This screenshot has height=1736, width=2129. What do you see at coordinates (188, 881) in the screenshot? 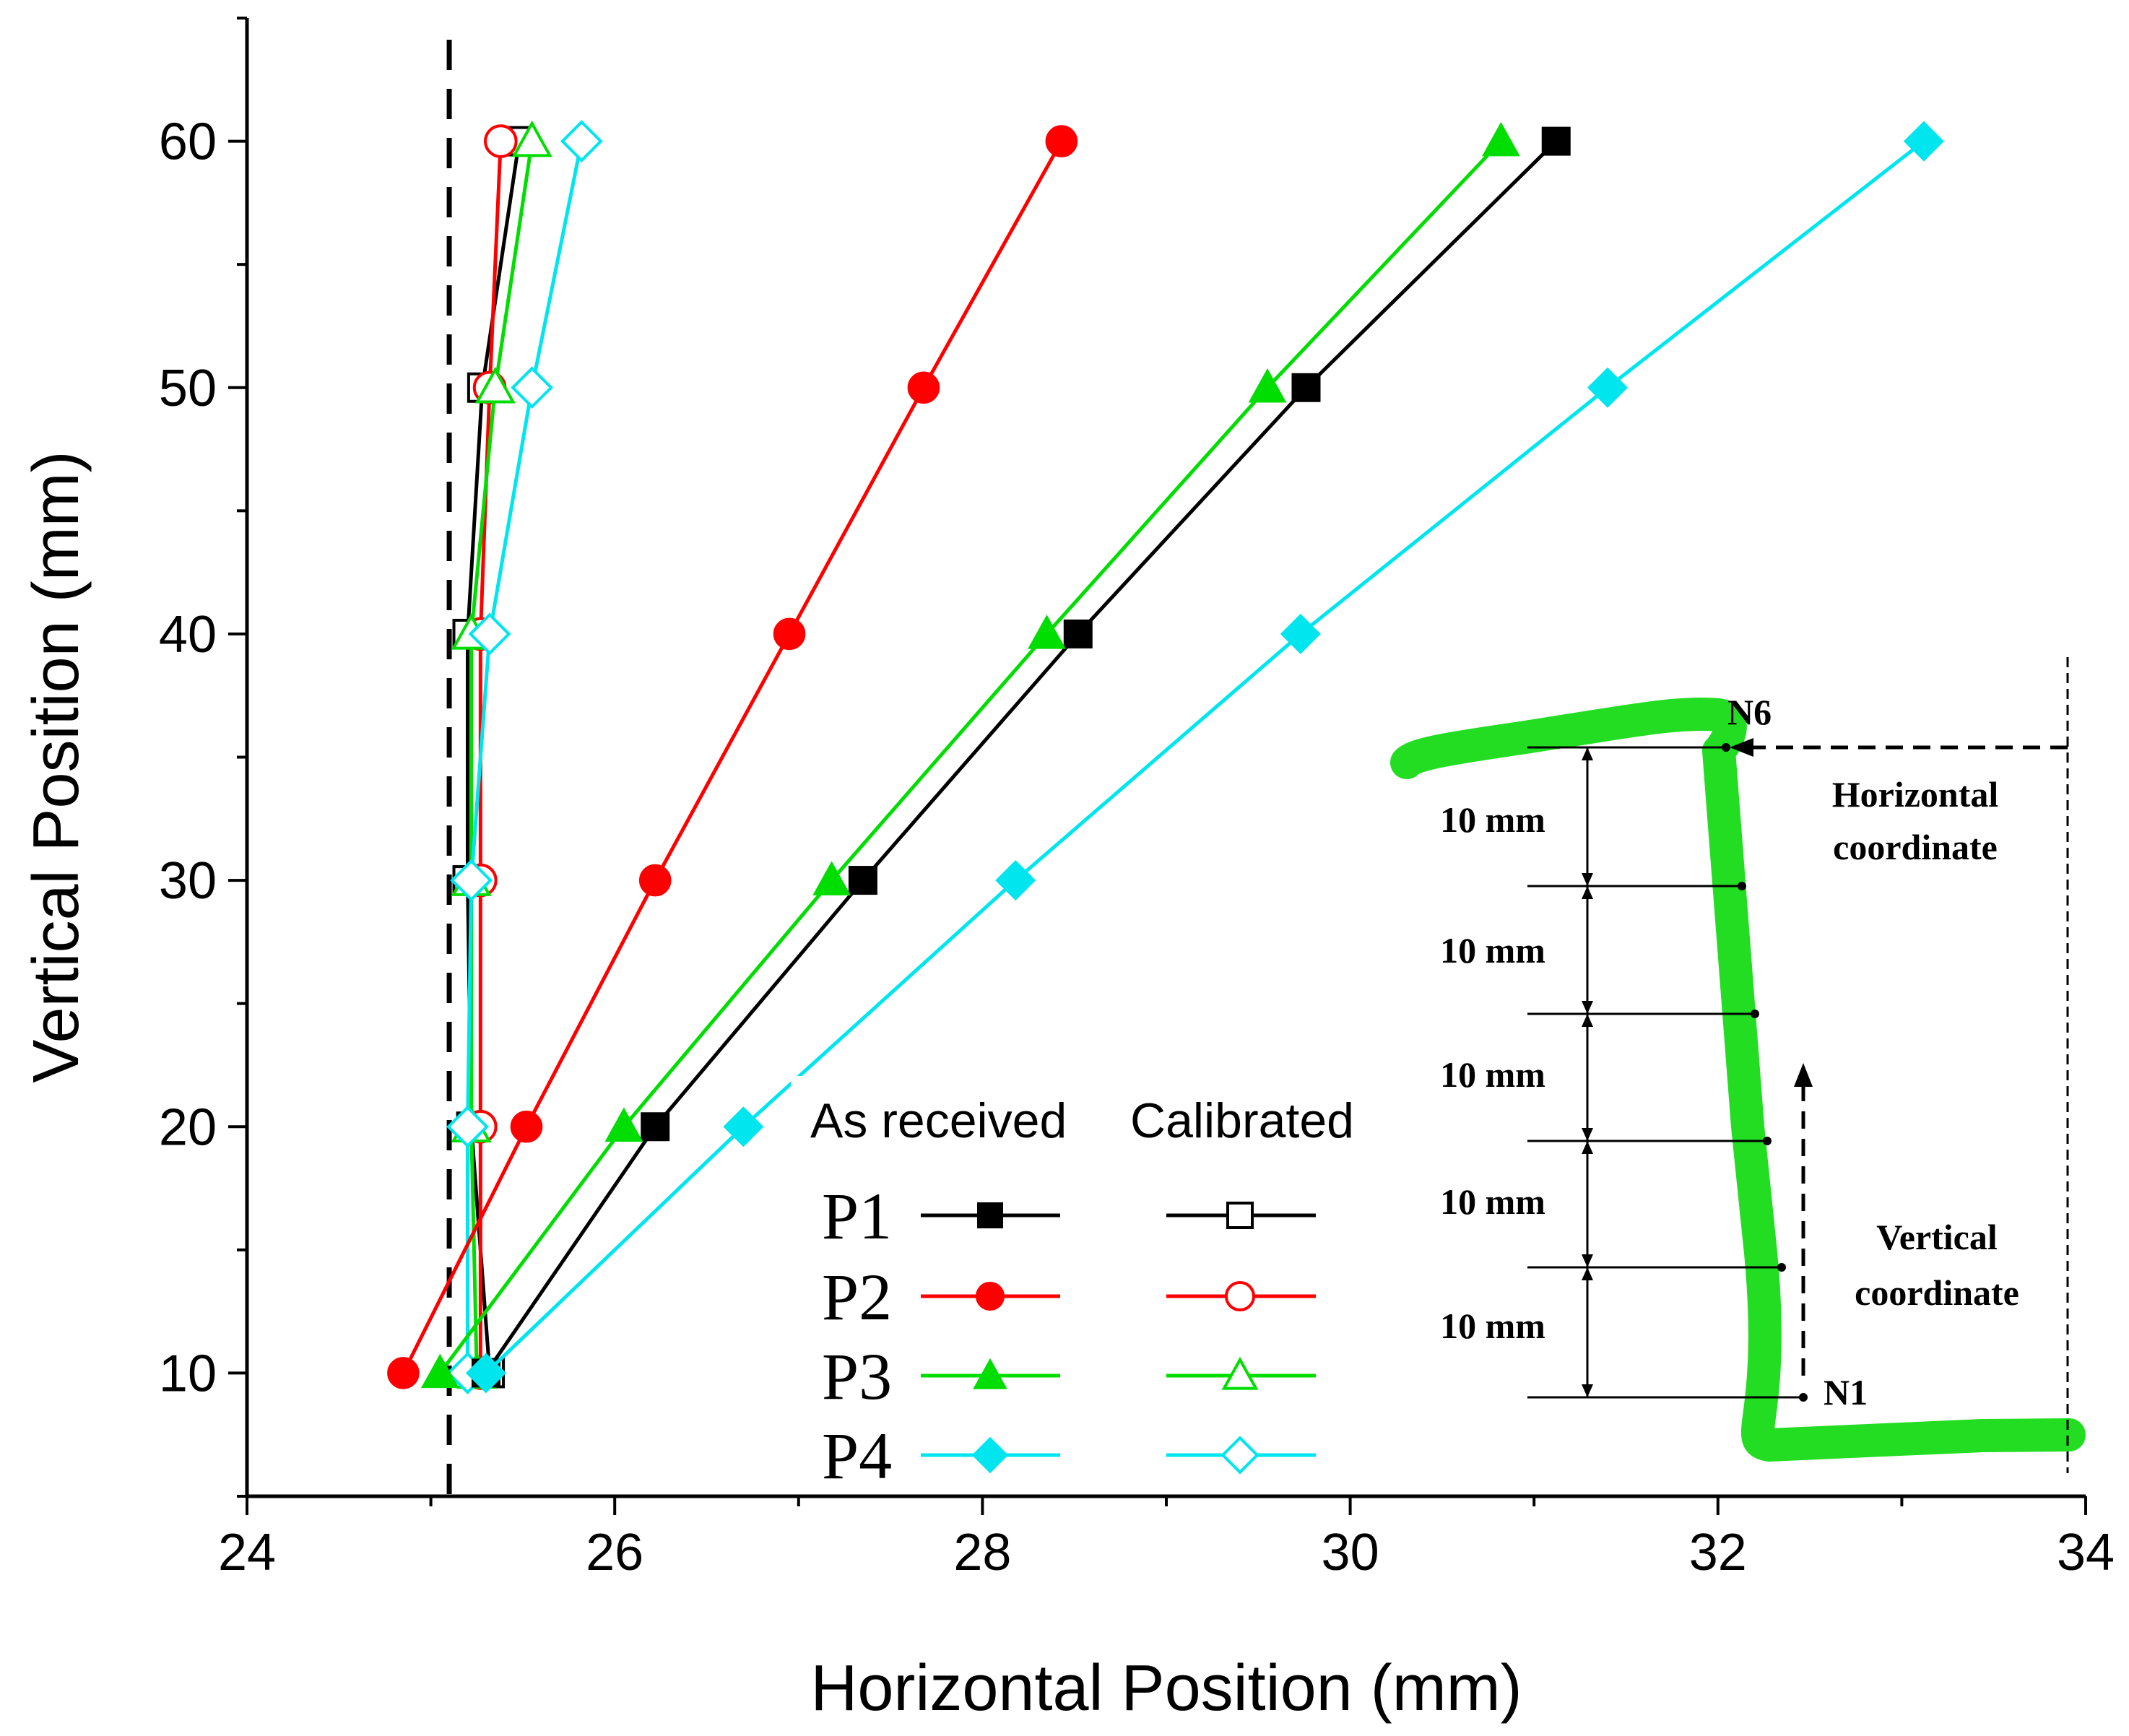
I see `y-tick-label: 30` at bounding box center [188, 881].